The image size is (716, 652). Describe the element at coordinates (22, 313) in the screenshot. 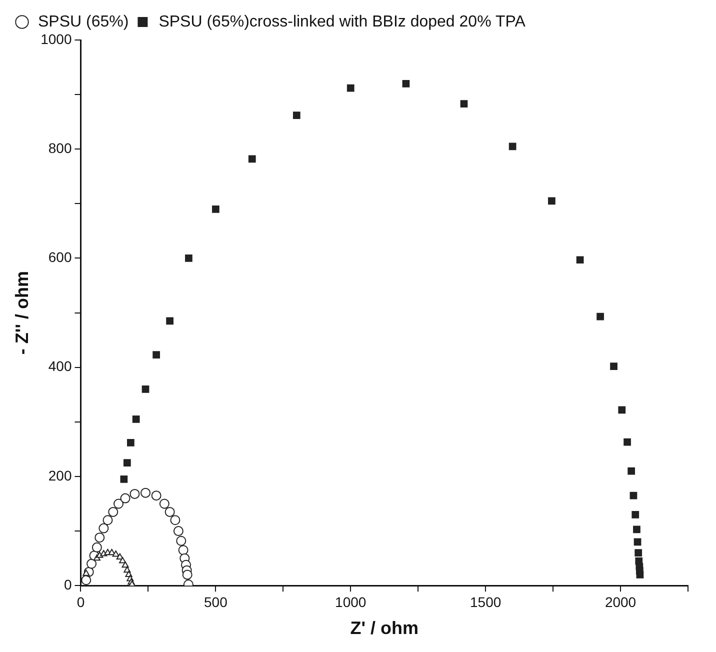

I see `y-axis-title: - Z'' / ohm` at that location.